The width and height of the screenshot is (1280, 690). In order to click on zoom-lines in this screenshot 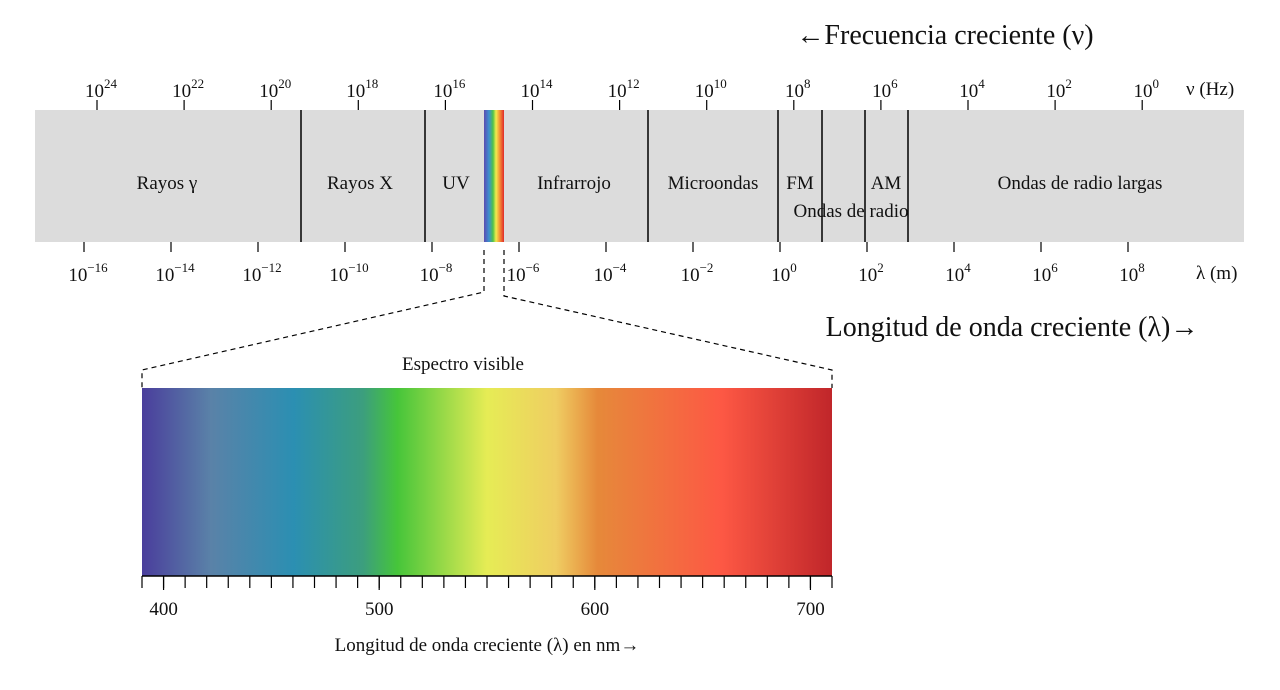, I will do `click(487, 319)`.